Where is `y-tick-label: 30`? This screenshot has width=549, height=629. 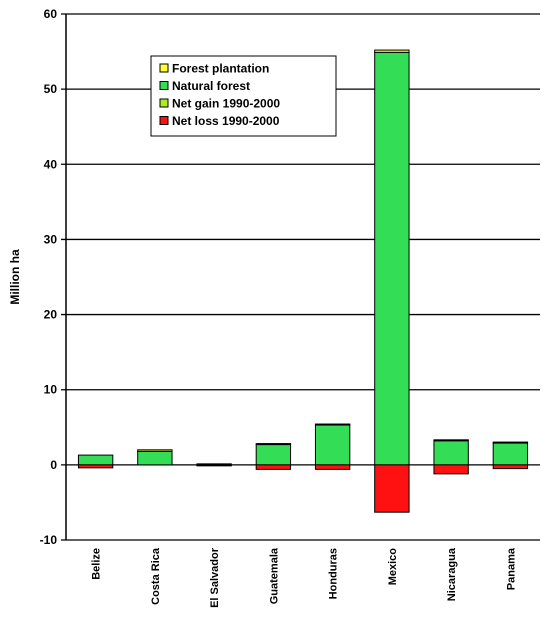
y-tick-label: 30 is located at coordinates (51, 239).